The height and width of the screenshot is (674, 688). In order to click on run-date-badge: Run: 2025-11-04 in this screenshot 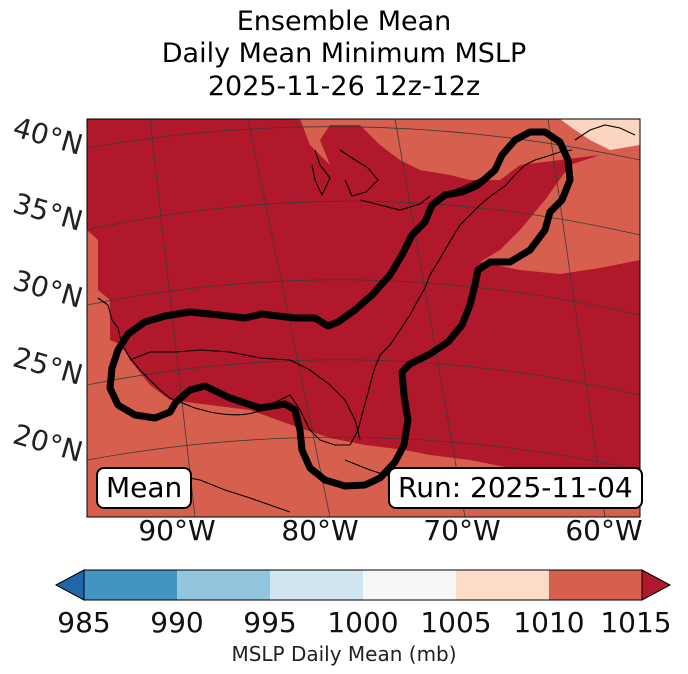, I will do `click(515, 488)`.